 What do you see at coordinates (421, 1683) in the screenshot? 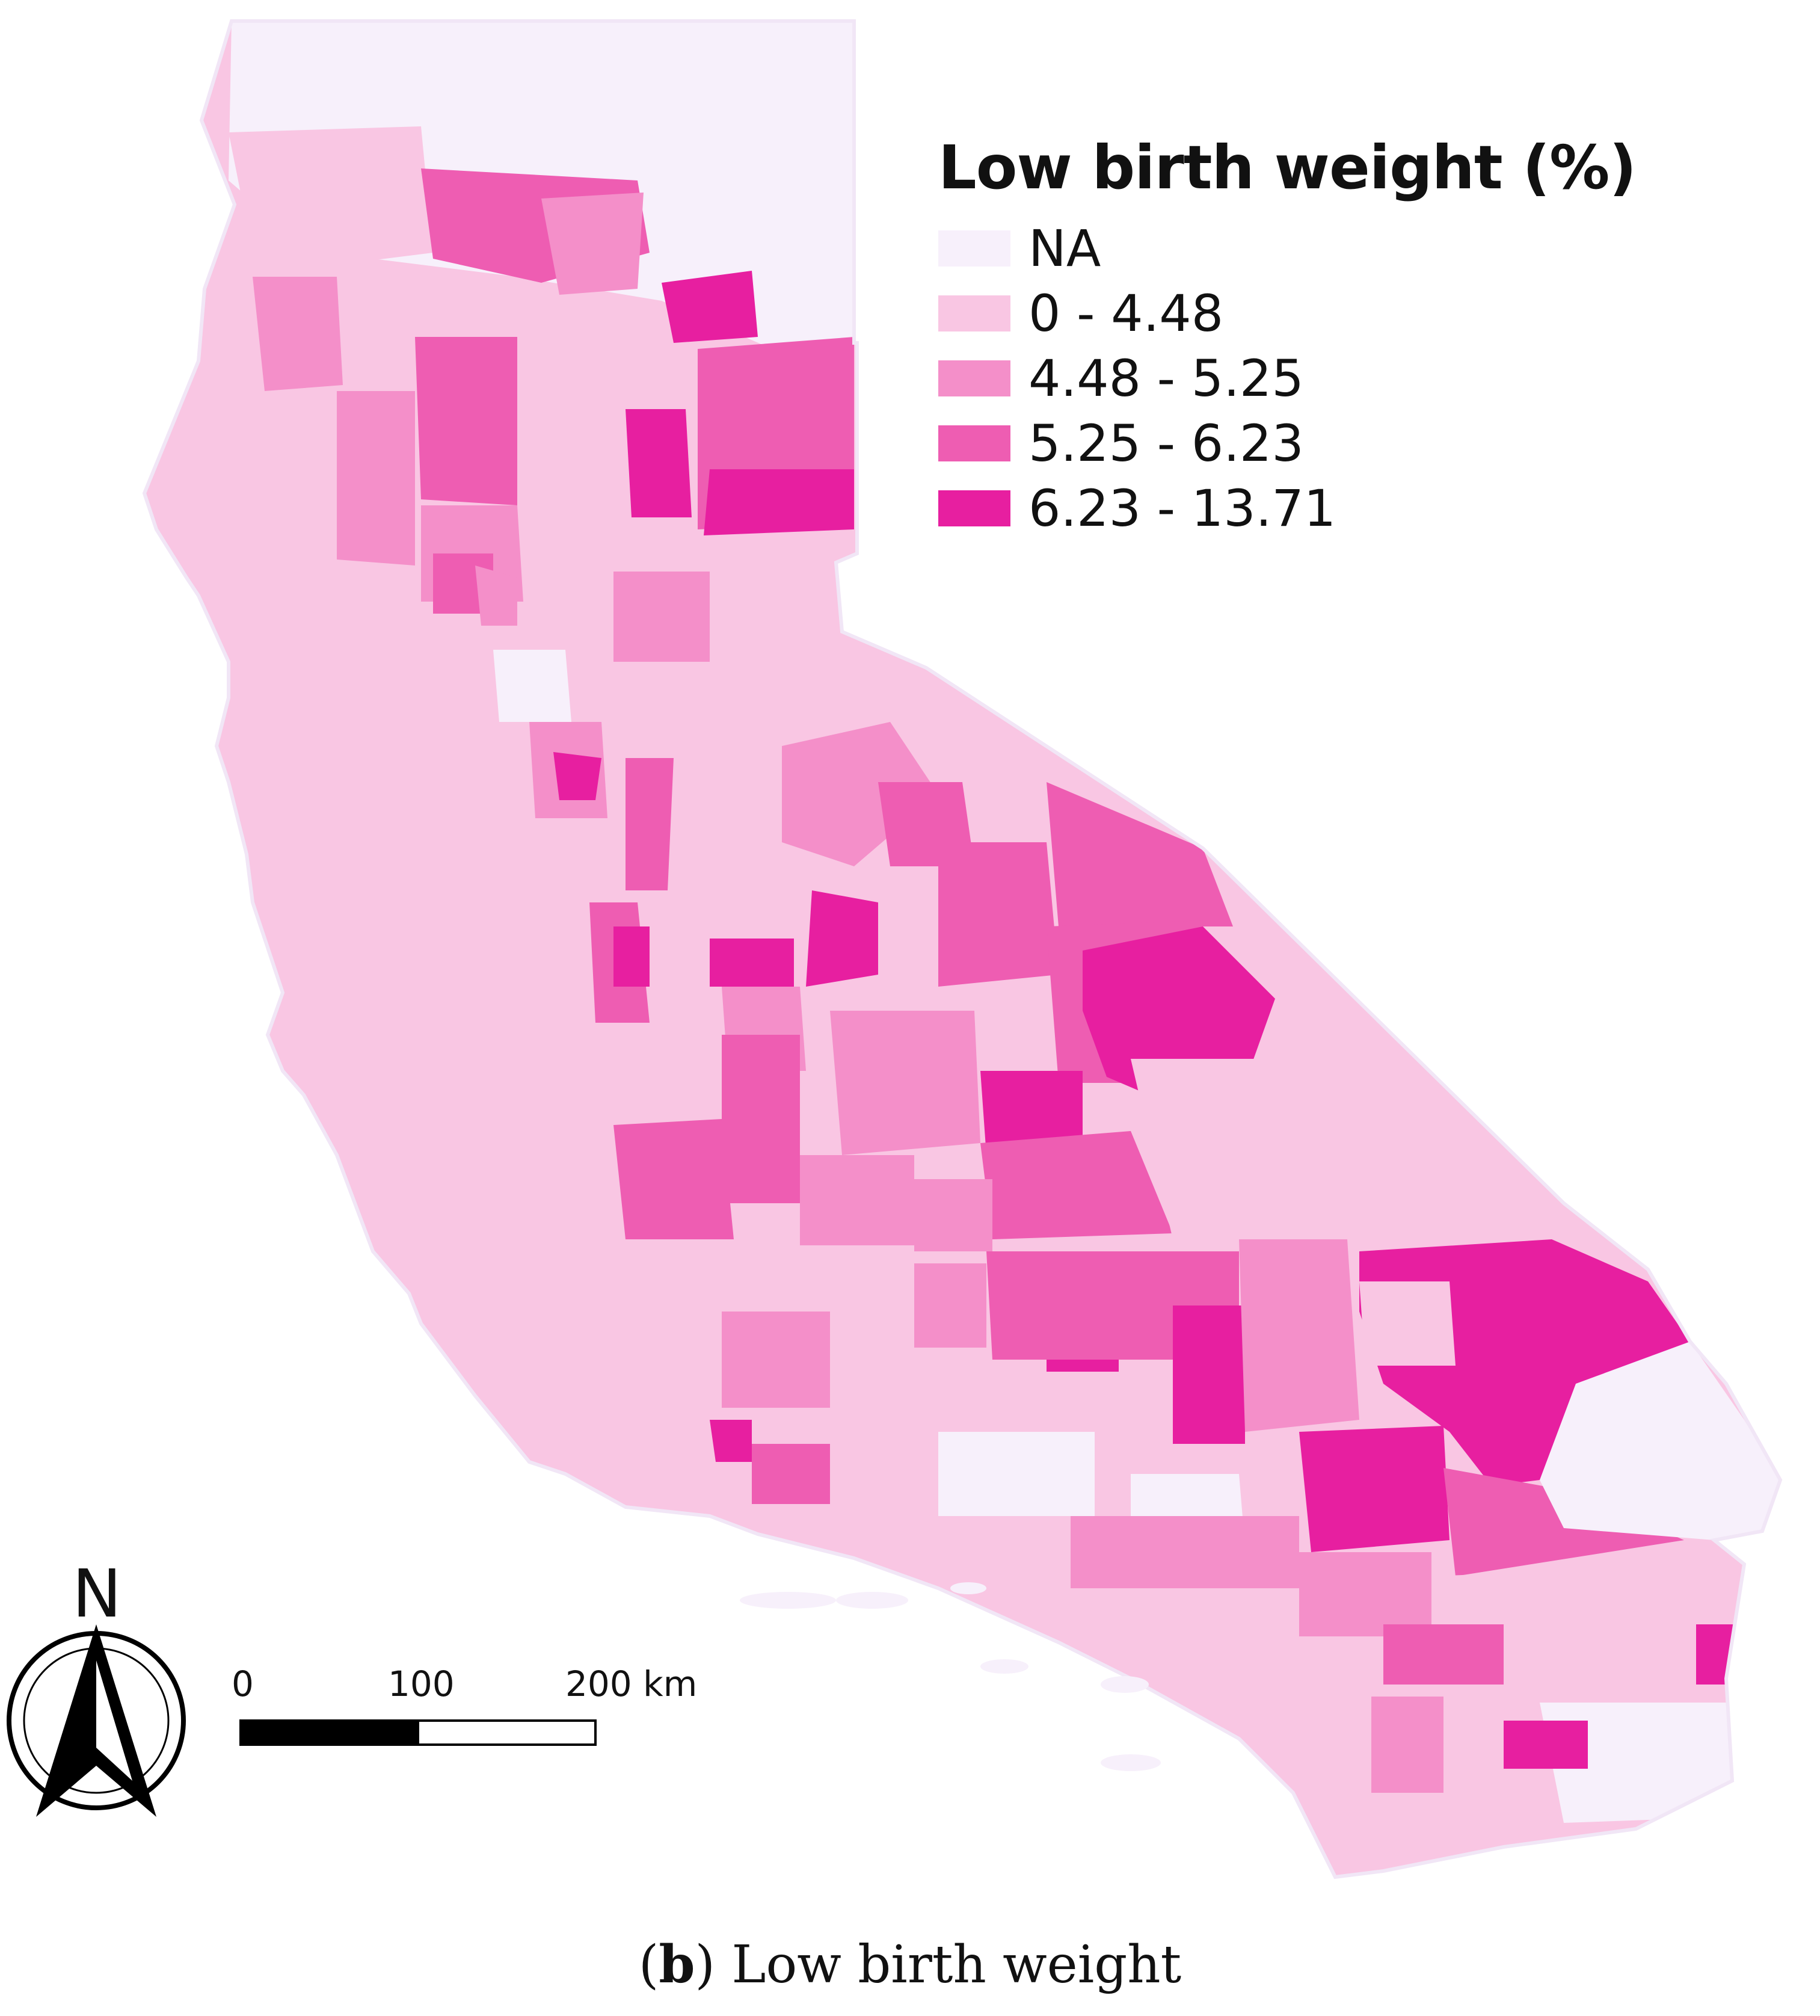
I see `scale-label-100: 100` at bounding box center [421, 1683].